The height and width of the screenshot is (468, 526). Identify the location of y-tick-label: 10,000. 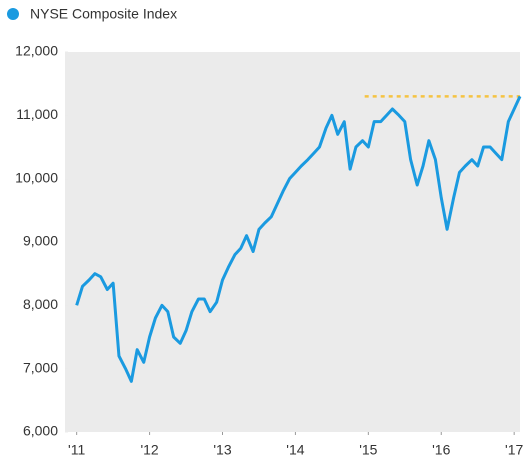
(36, 177).